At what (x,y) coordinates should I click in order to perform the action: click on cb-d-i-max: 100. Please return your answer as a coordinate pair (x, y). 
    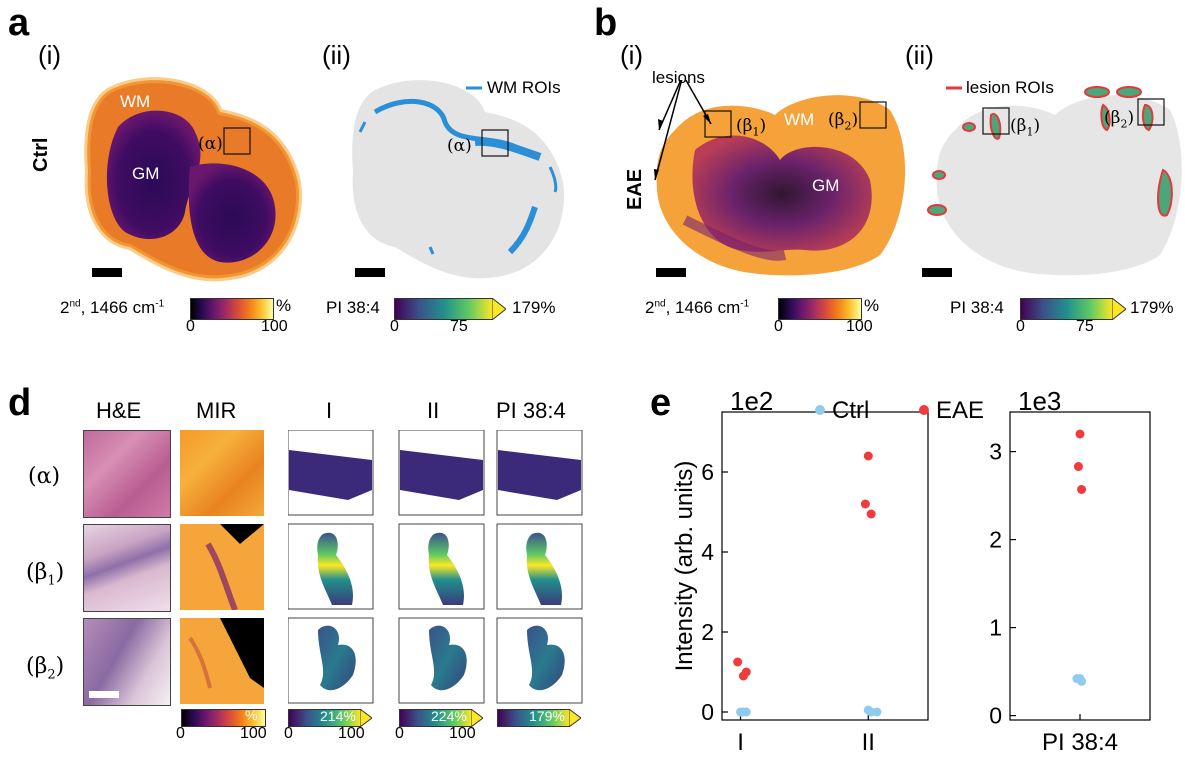
    Looking at the image, I should click on (351, 733).